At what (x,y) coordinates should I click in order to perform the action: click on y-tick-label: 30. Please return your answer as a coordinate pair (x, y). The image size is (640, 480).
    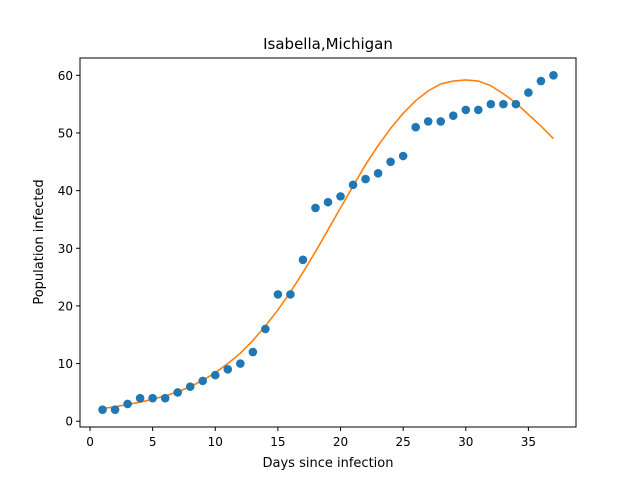
    Looking at the image, I should click on (65, 249).